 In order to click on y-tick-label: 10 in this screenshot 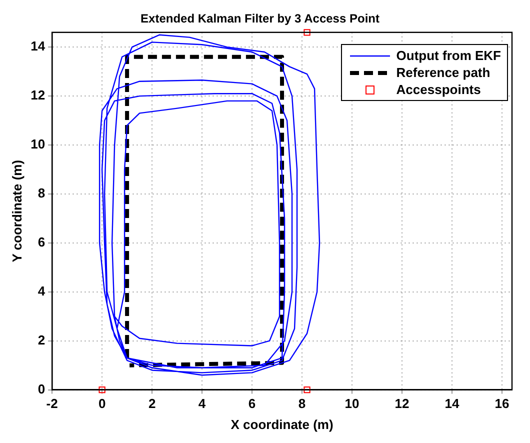, I will do `click(38, 144)`.